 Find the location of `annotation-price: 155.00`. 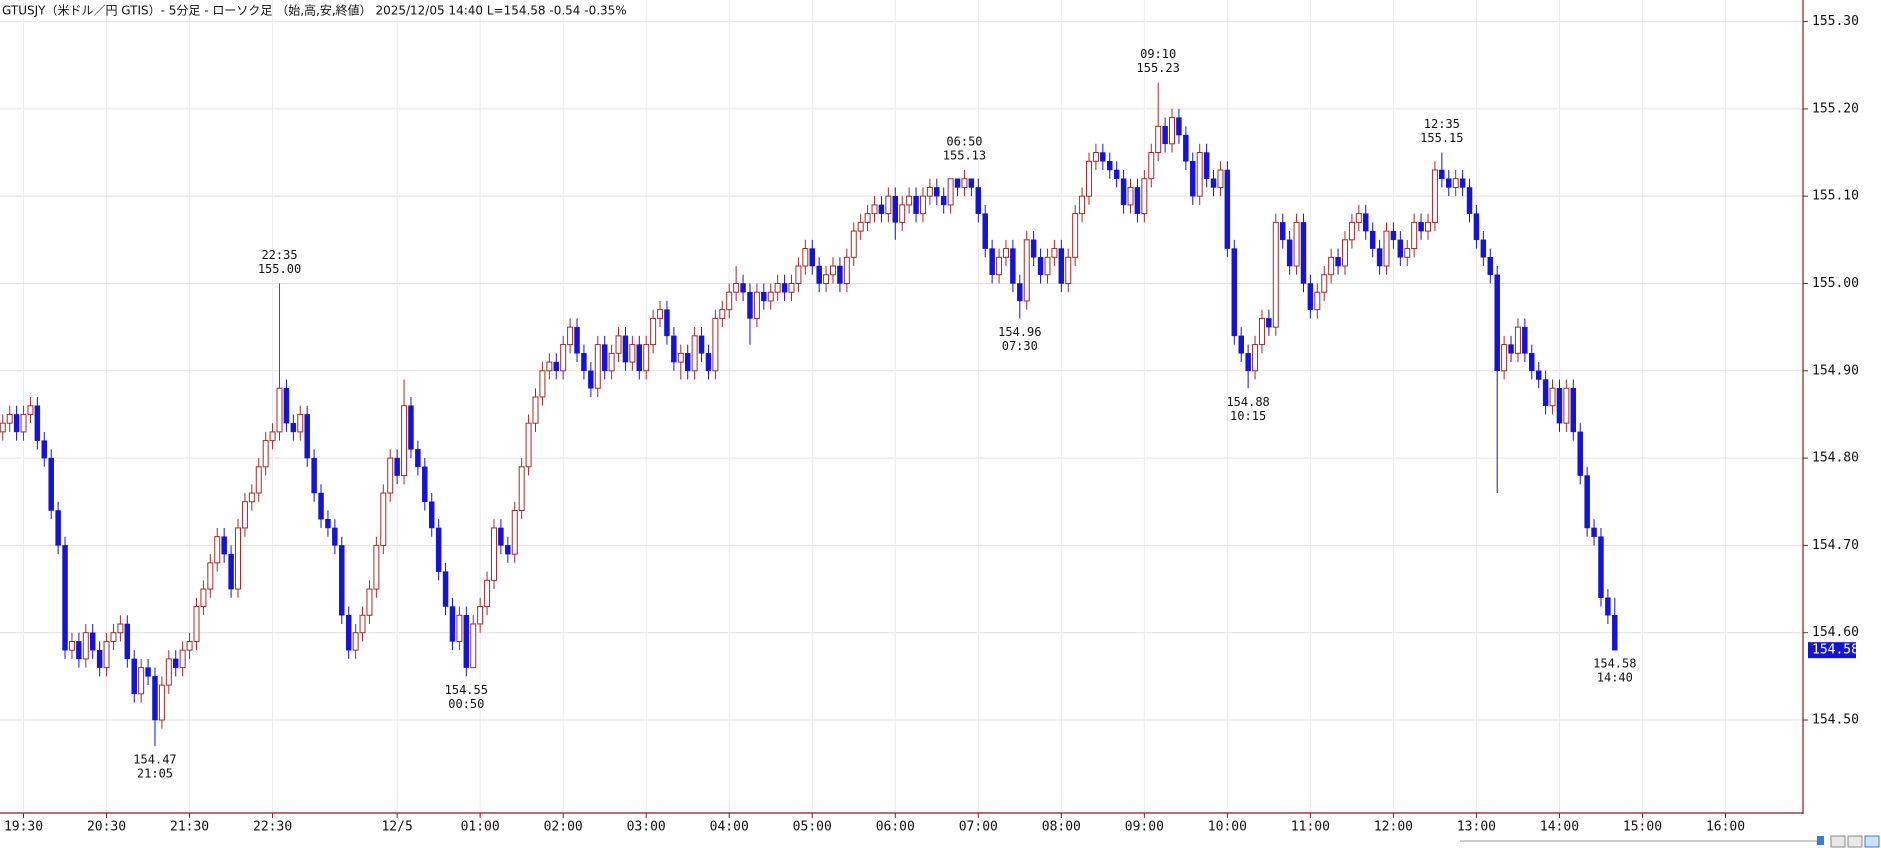

annotation-price: 155.00 is located at coordinates (279, 269).